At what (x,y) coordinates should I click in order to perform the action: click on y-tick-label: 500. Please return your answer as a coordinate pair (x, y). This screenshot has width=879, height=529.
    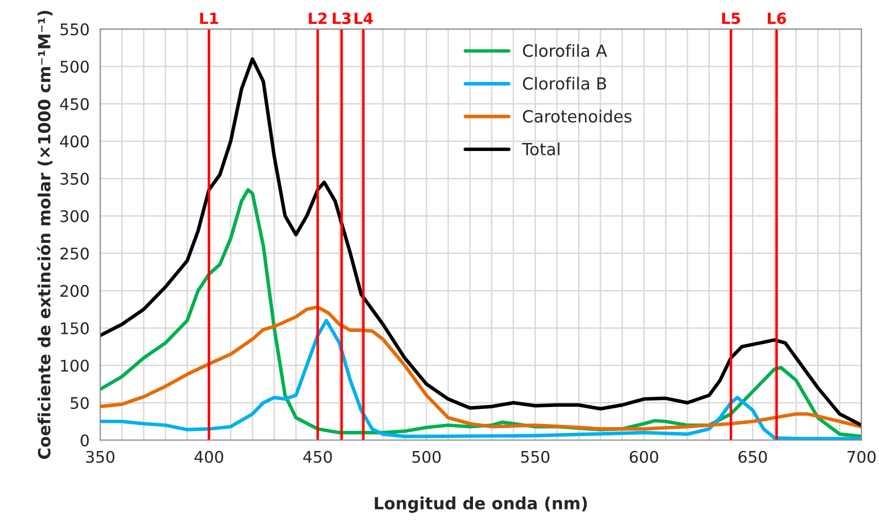
    Looking at the image, I should click on (74, 66).